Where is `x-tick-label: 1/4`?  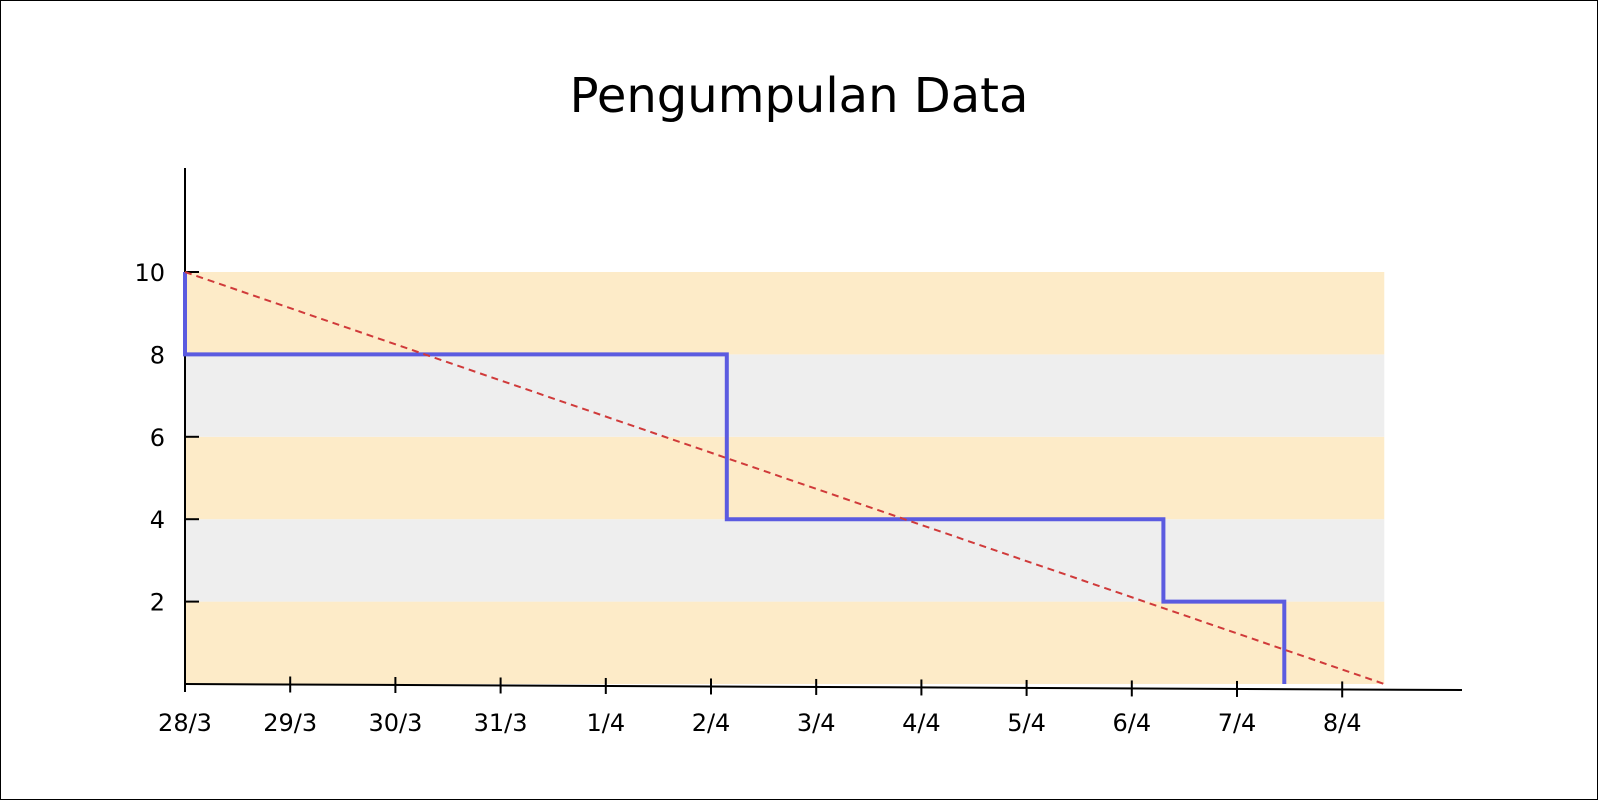
x-tick-label: 1/4 is located at coordinates (605, 723).